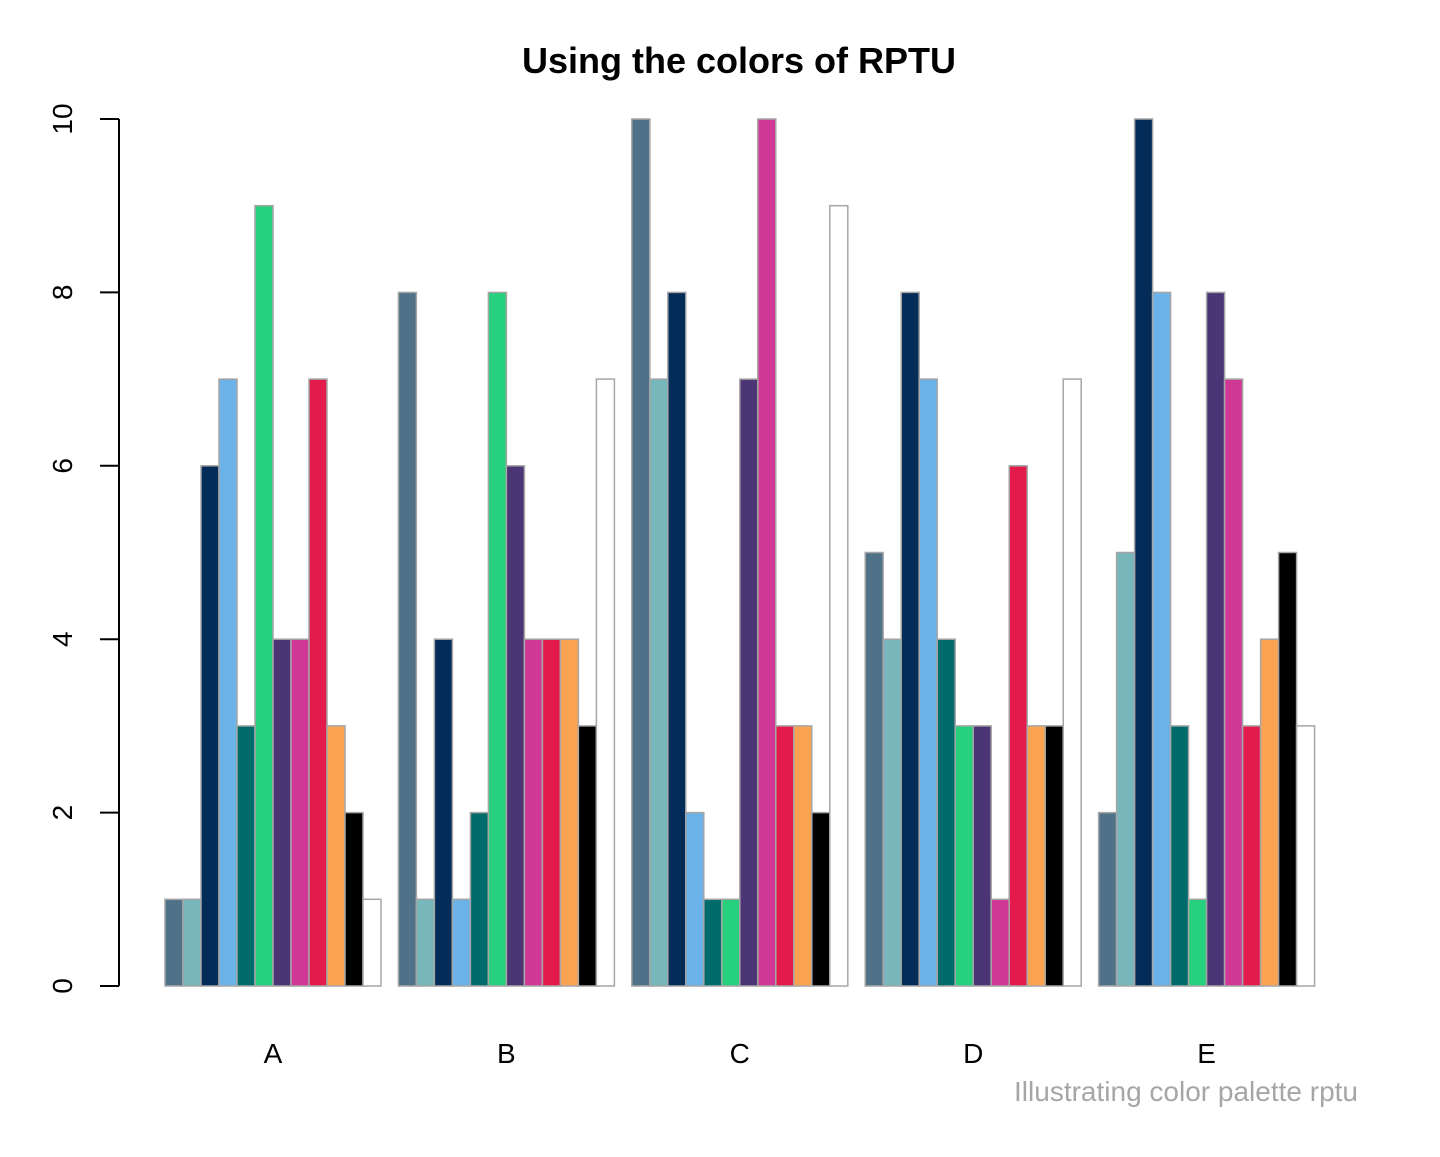 This screenshot has width=1440, height=1157. I want to click on x-tick-label: B, so click(506, 1053).